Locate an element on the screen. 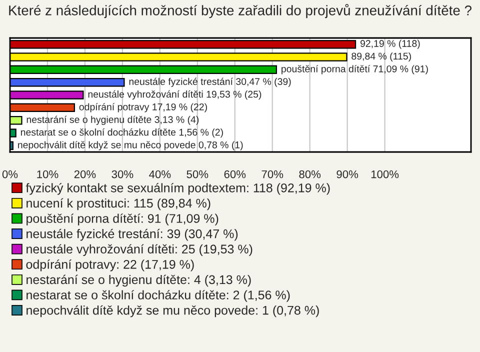 This screenshot has height=352, width=480. legend-label: nestarat se o školní docházku dítěte: 2 (1,56 %) is located at coordinates (158, 296).